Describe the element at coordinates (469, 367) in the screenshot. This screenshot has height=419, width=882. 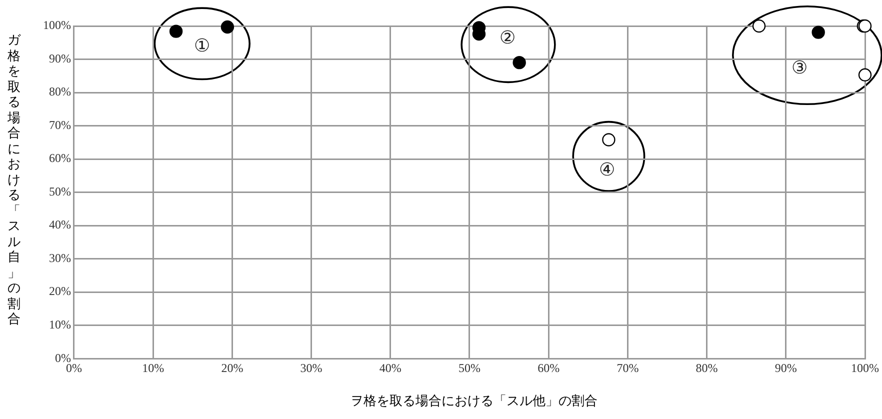
I see `x-tick-label: 50%` at that location.